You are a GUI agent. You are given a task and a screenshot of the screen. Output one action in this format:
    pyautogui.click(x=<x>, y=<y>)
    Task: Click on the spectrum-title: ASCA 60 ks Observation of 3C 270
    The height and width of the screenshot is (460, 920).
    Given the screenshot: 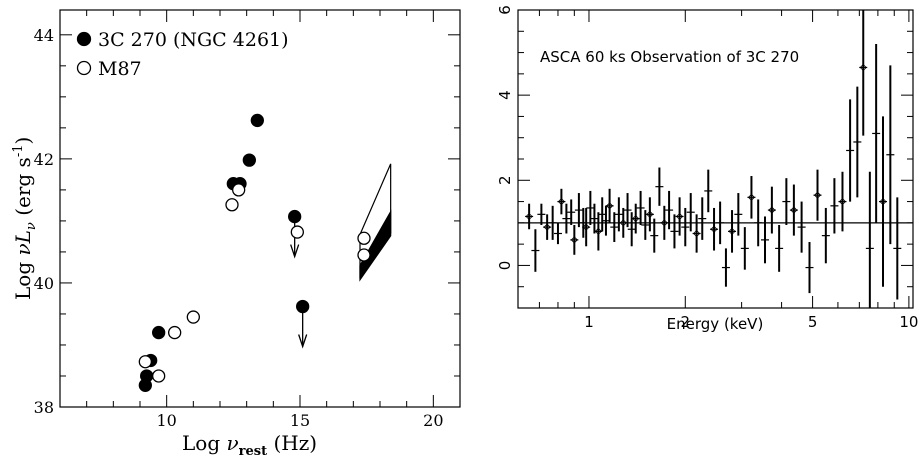 What is the action you would take?
    pyautogui.click(x=669, y=57)
    